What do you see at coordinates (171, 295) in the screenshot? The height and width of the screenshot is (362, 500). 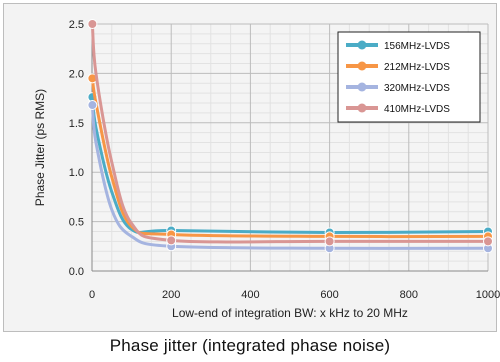 I see `x-tick-label: 200` at bounding box center [171, 295].